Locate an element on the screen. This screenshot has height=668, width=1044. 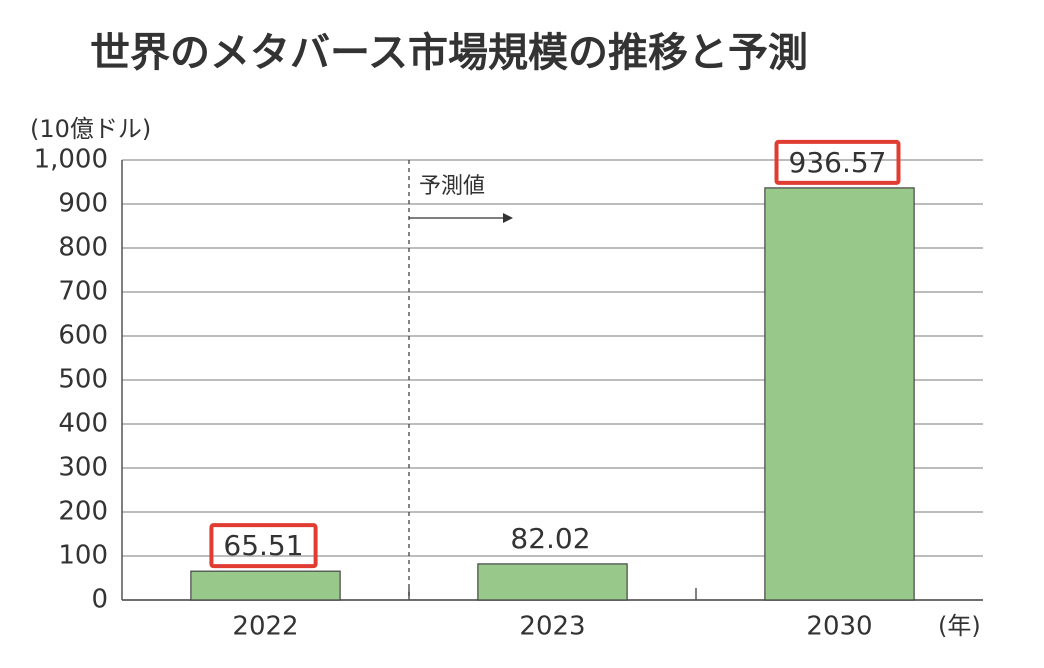
y-tick-label: 1,000 is located at coordinates (71, 160).